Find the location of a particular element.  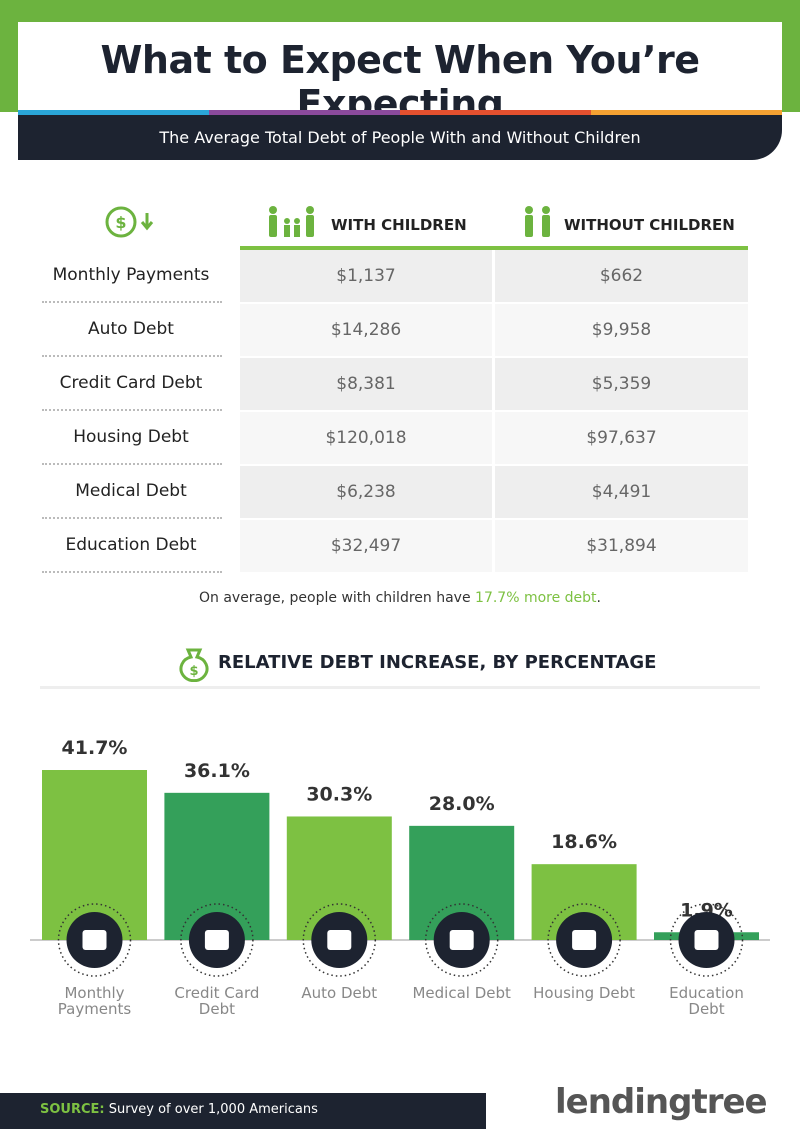

note-text: . is located at coordinates (598, 598).